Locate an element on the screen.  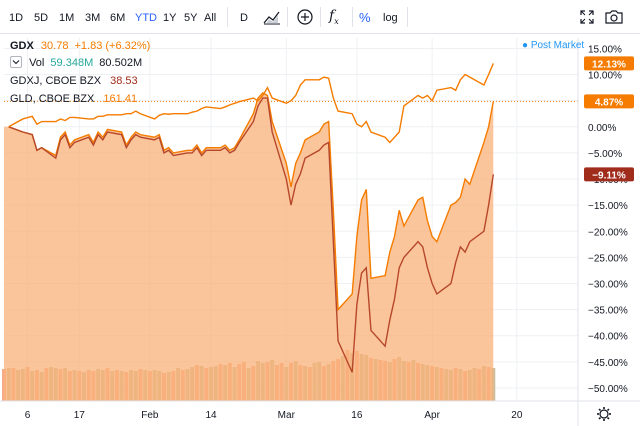
x-tick-label: 17 is located at coordinates (80, 415).